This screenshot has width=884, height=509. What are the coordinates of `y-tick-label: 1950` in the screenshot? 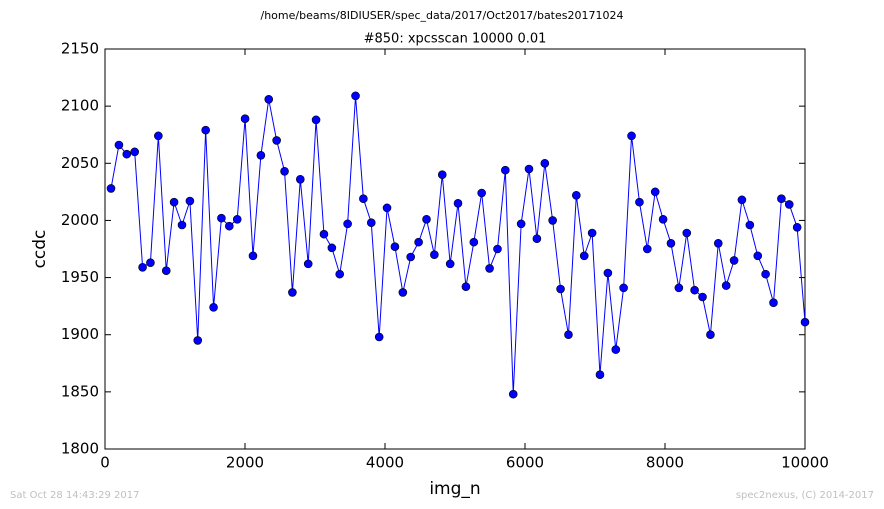 It's located at (80, 277).